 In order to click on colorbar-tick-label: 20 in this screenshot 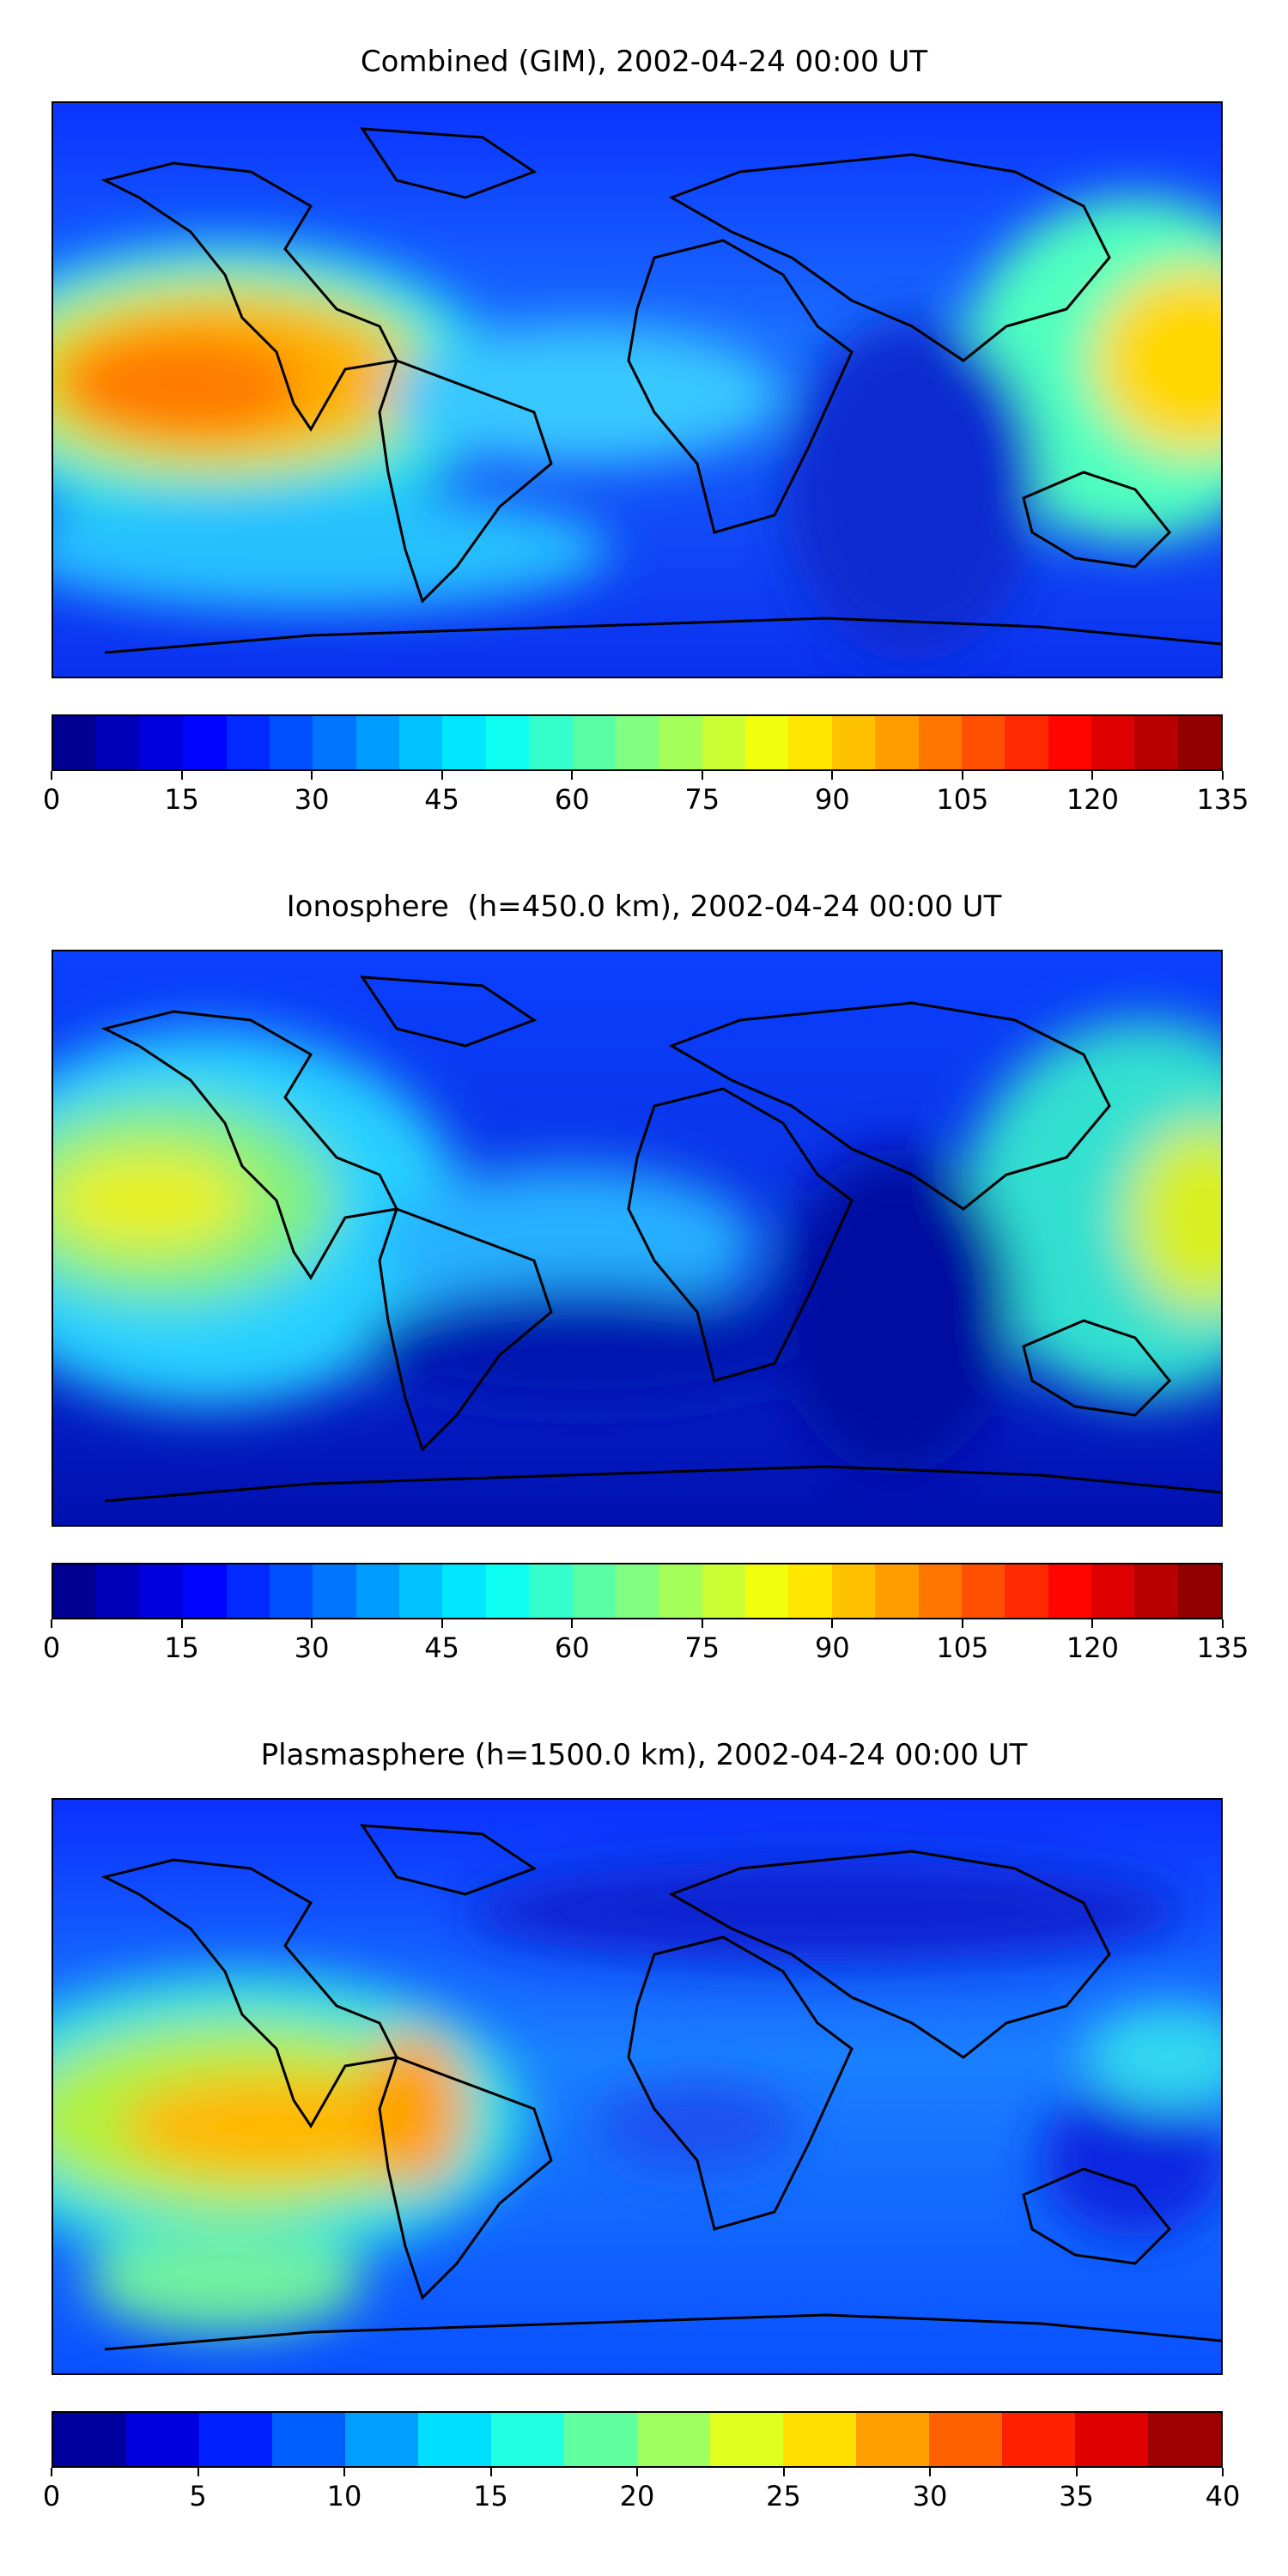, I will do `click(637, 2496)`.